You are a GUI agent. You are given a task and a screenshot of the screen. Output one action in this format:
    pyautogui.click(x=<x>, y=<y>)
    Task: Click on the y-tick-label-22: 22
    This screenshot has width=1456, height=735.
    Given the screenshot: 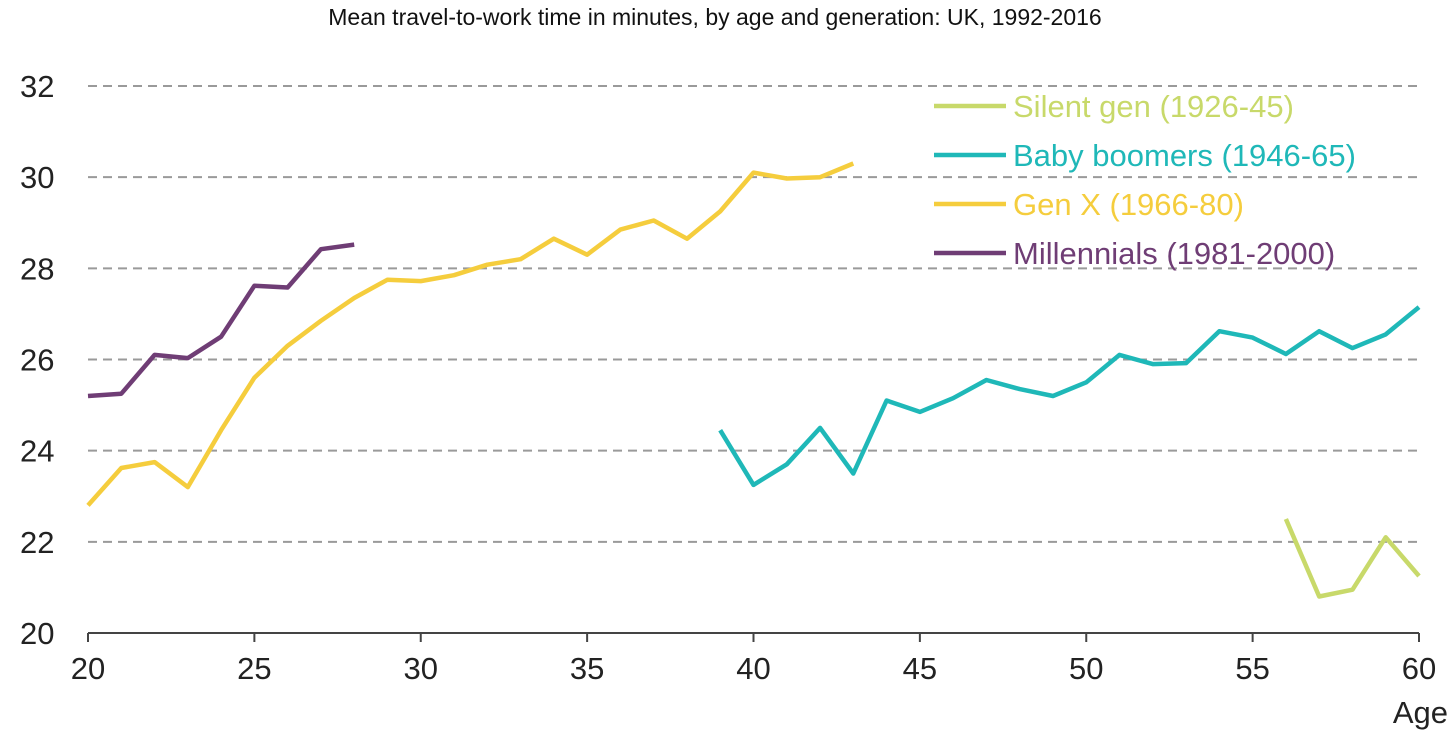 What is the action you would take?
    pyautogui.click(x=37, y=542)
    